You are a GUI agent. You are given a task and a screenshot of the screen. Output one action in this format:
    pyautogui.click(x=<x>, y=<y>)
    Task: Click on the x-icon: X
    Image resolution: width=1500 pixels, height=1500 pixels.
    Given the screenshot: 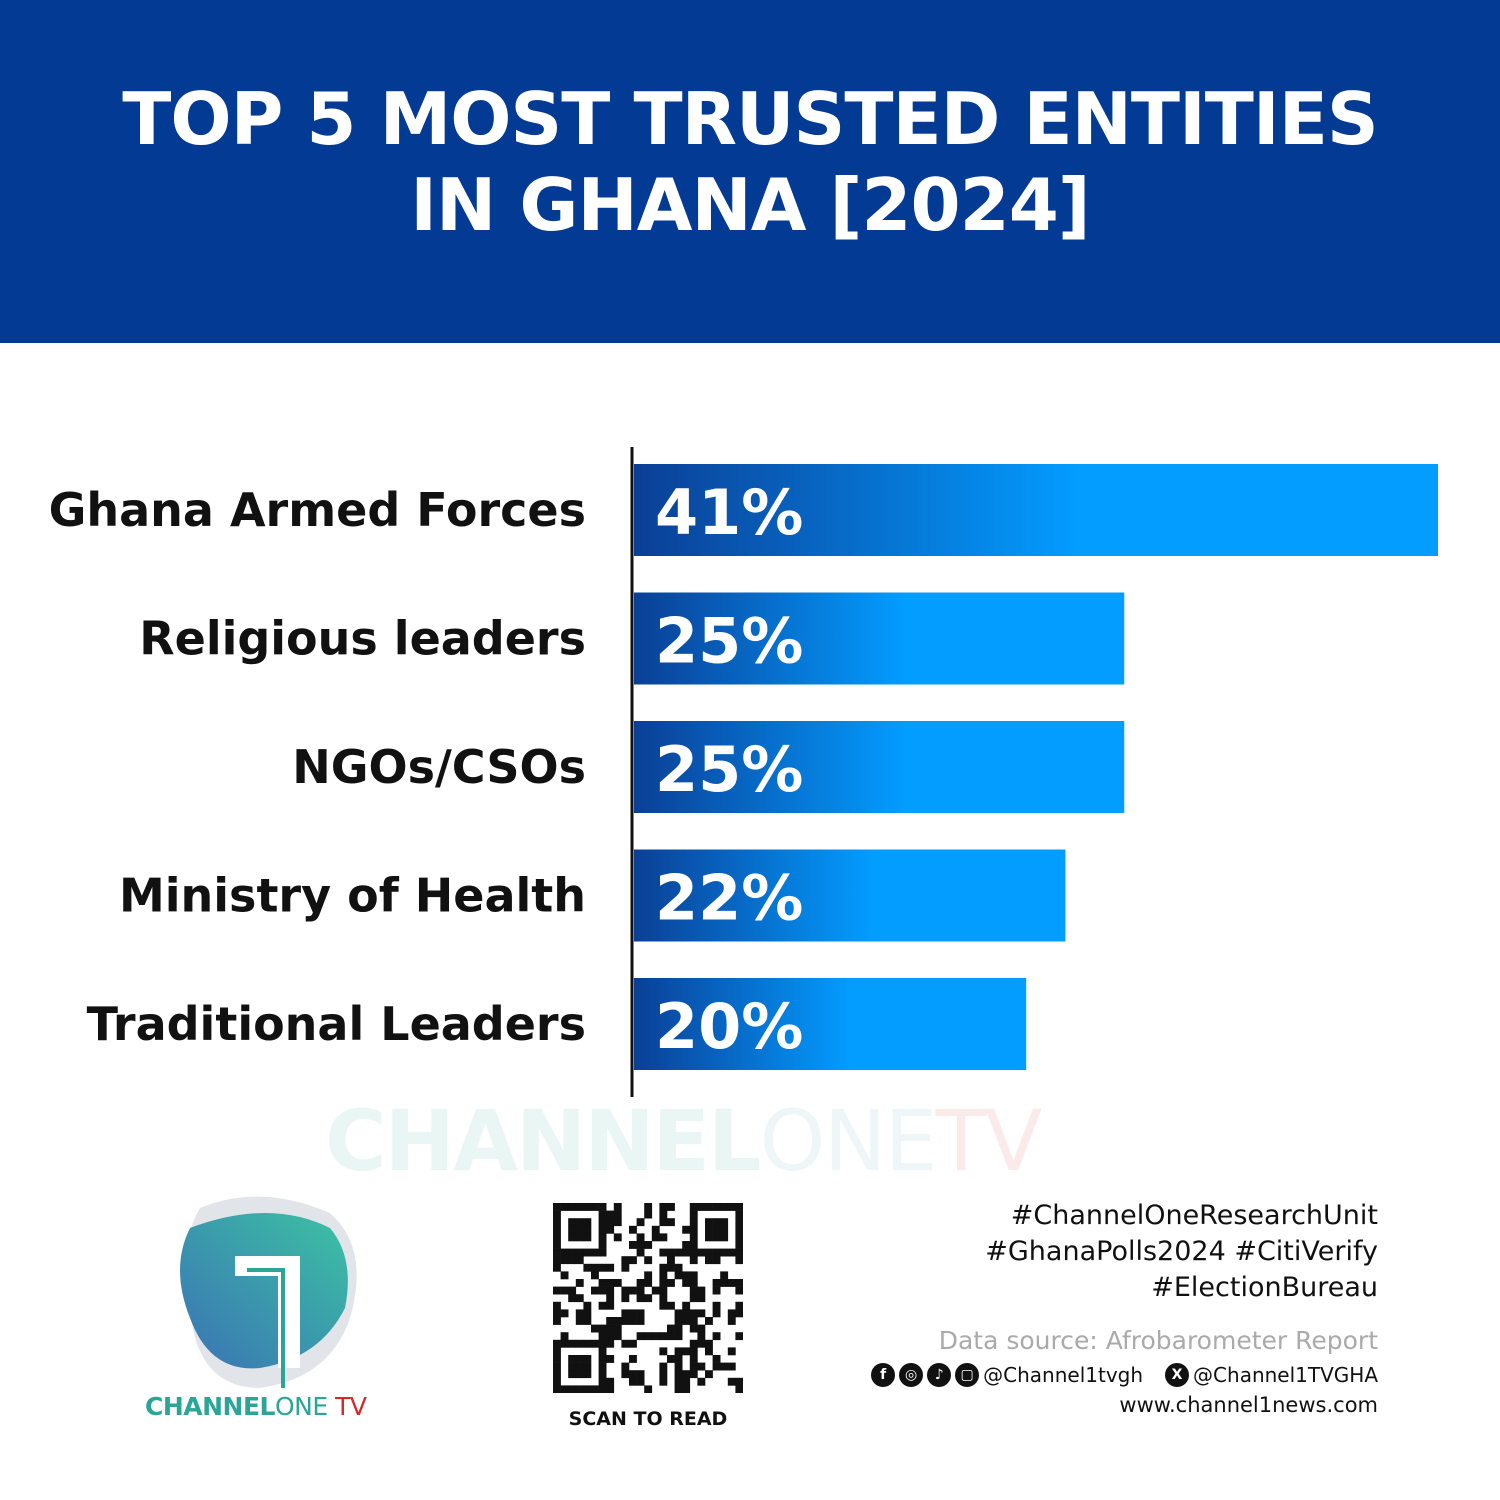 What is the action you would take?
    pyautogui.click(x=1177, y=1375)
    